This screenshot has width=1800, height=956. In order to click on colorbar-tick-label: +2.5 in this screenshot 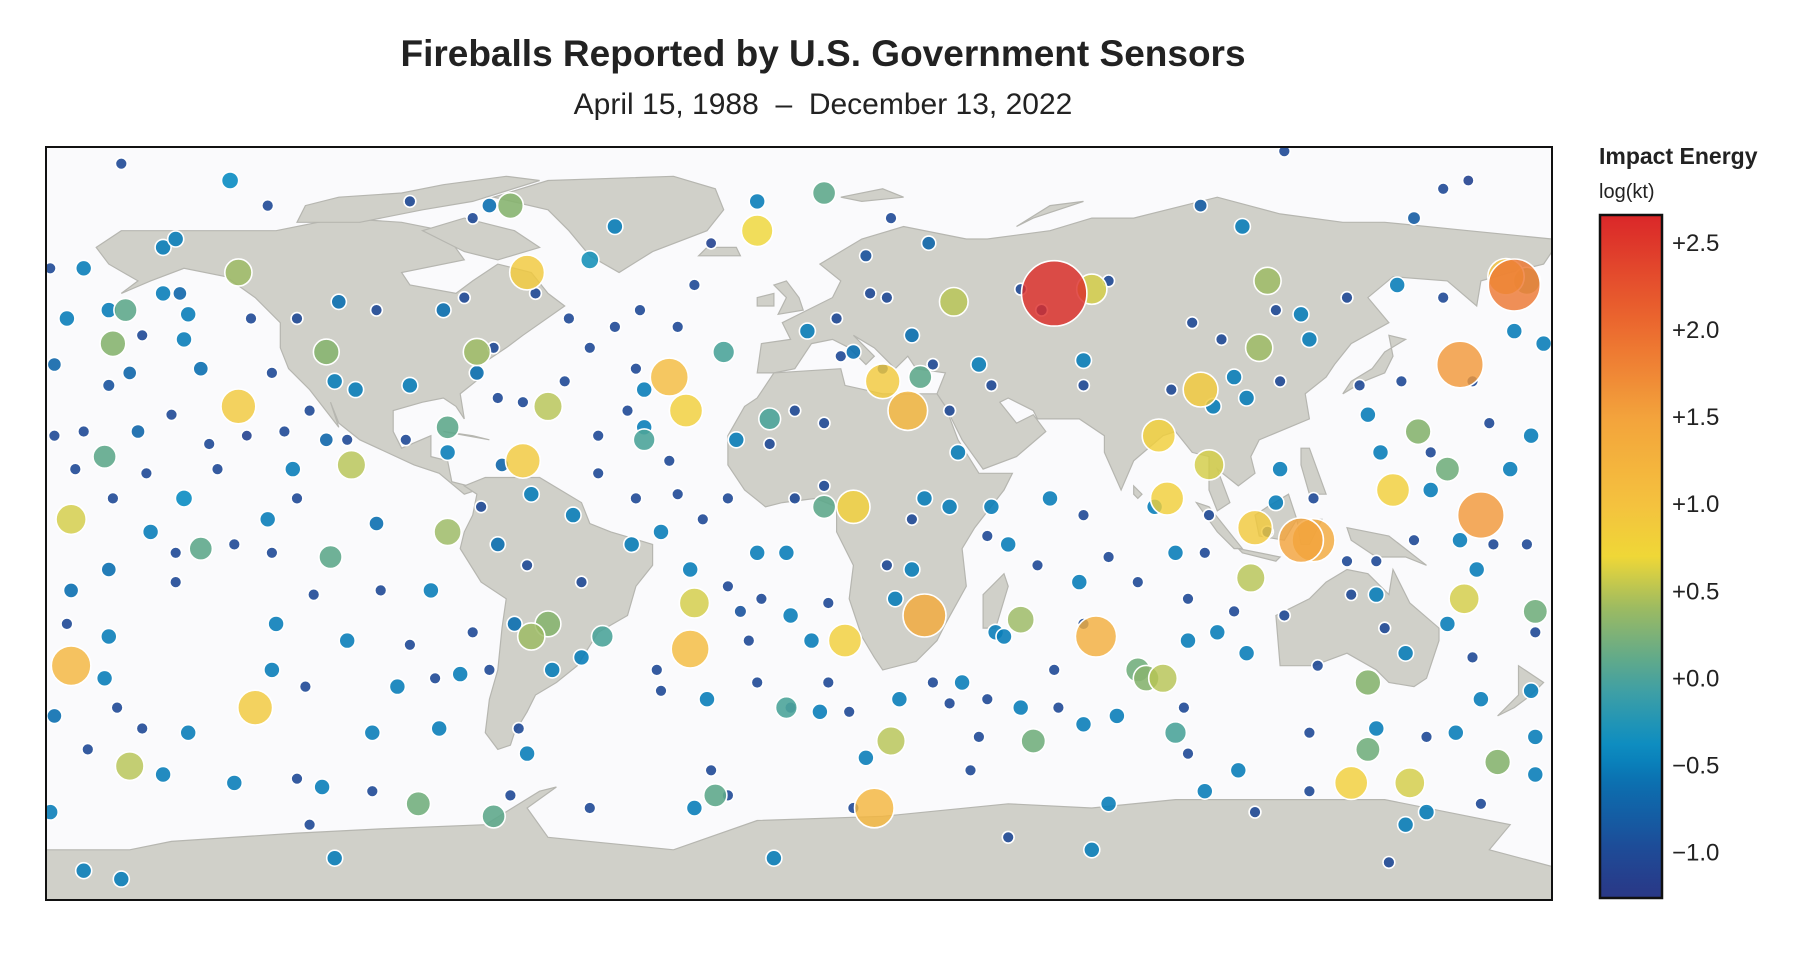, I will do `click(1695, 243)`.